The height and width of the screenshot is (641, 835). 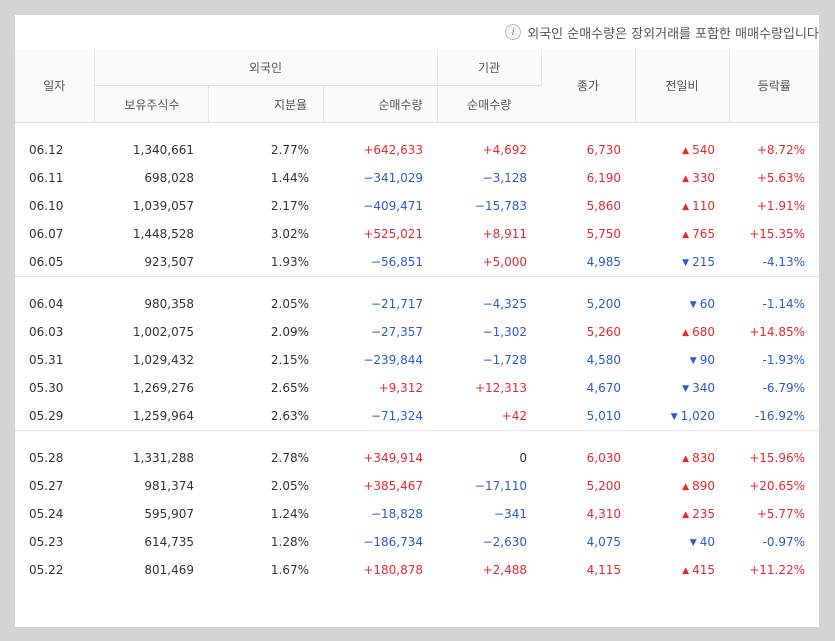 I want to click on close-cell: 4,075, so click(x=603, y=542).